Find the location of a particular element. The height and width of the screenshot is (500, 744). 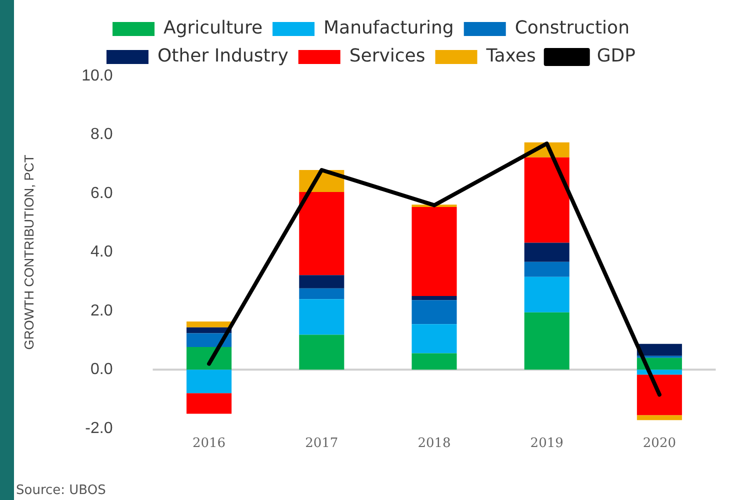

y-axis-title: GROWTH CONTRIBUTION, PCT is located at coordinates (28, 252).